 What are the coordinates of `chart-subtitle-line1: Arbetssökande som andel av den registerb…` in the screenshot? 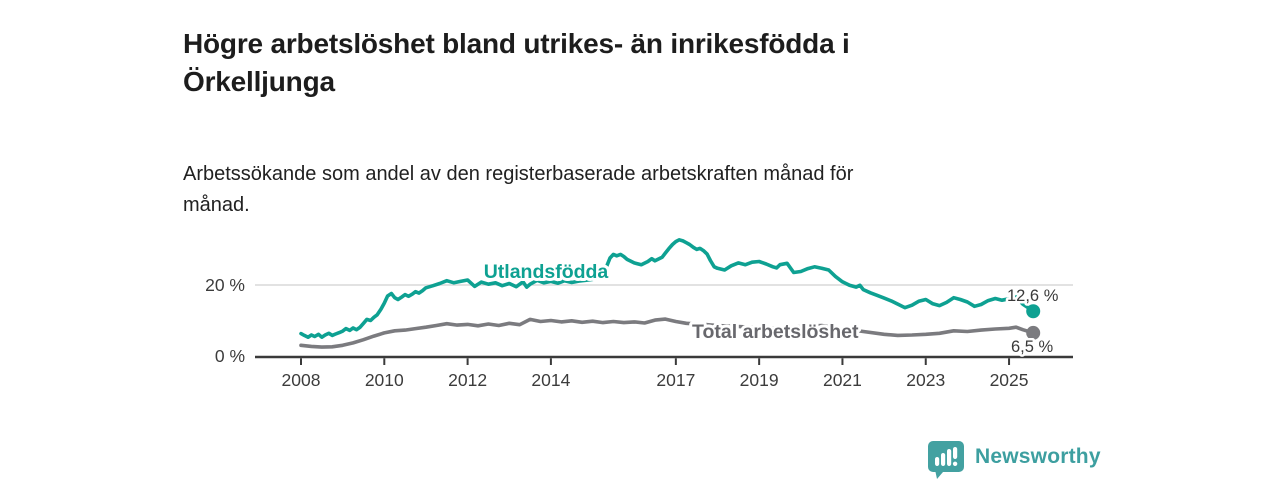 It's located at (518, 174).